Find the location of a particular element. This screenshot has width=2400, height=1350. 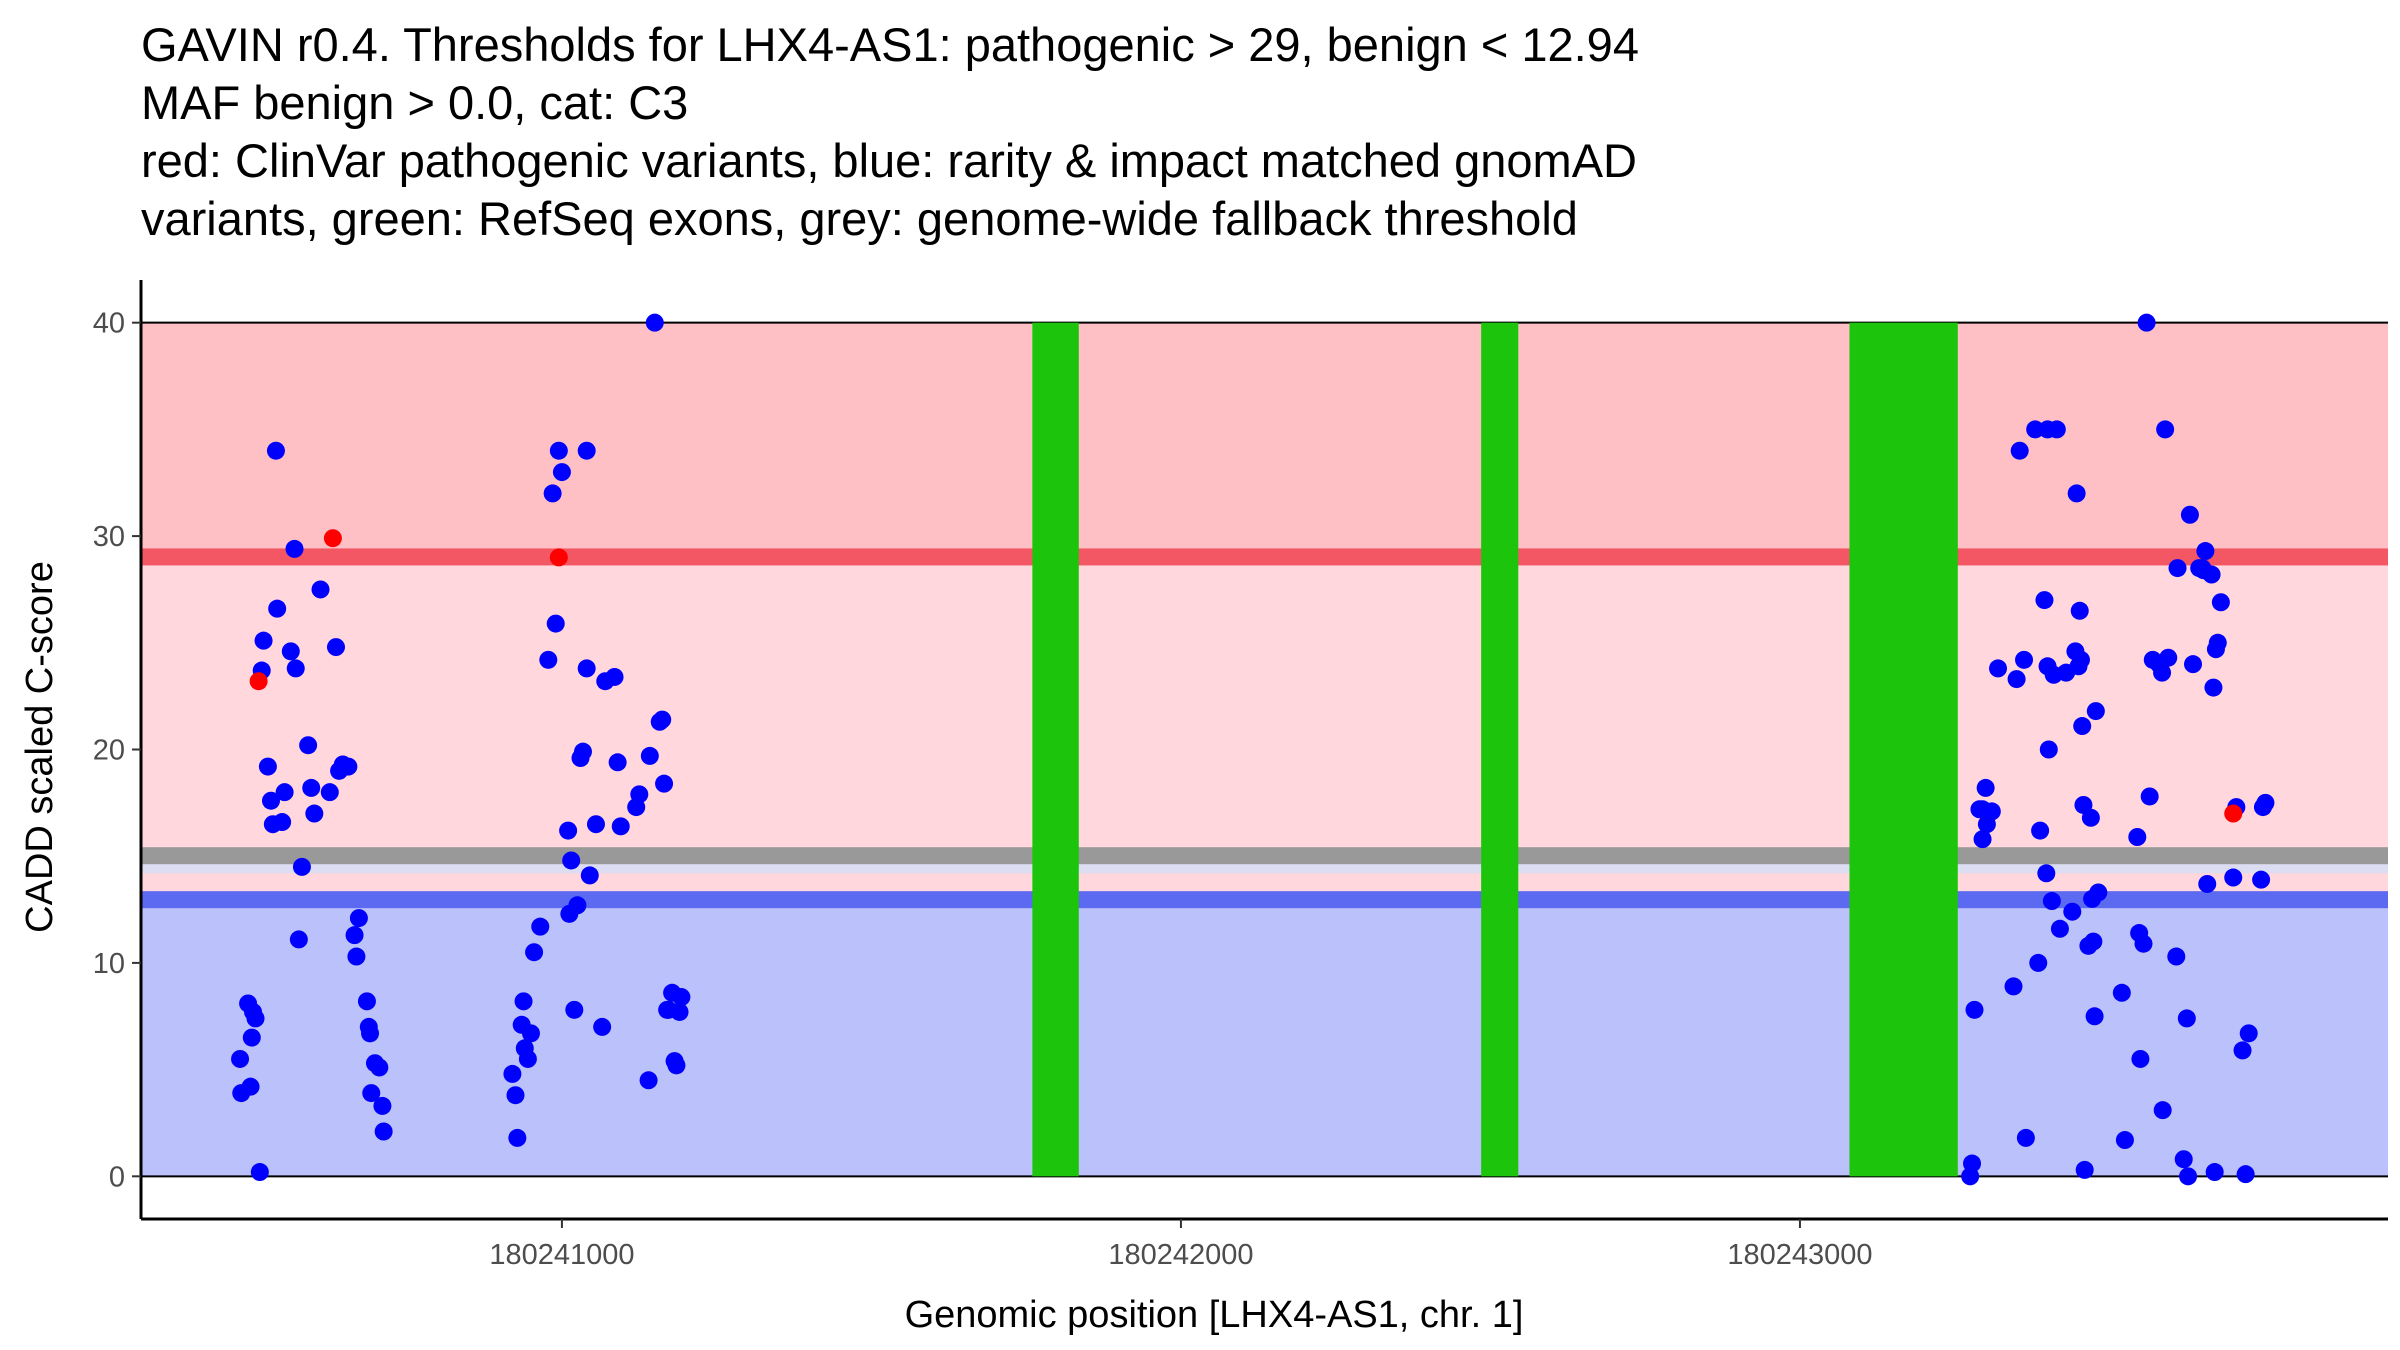

y-axis-ticks: 0 10 20 30 40 is located at coordinates (117, 750).